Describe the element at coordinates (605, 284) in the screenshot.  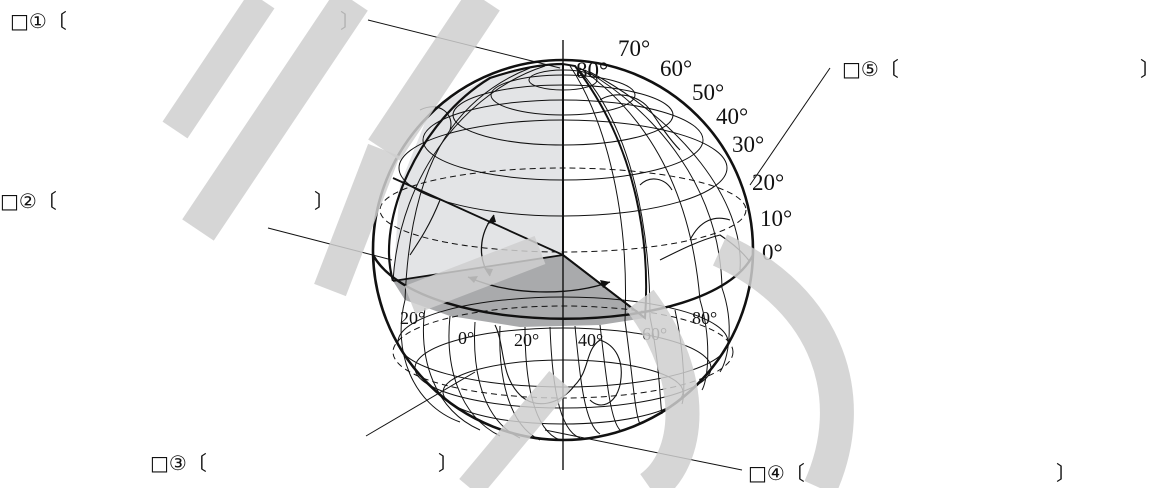
I see `arrowhead-right` at that location.